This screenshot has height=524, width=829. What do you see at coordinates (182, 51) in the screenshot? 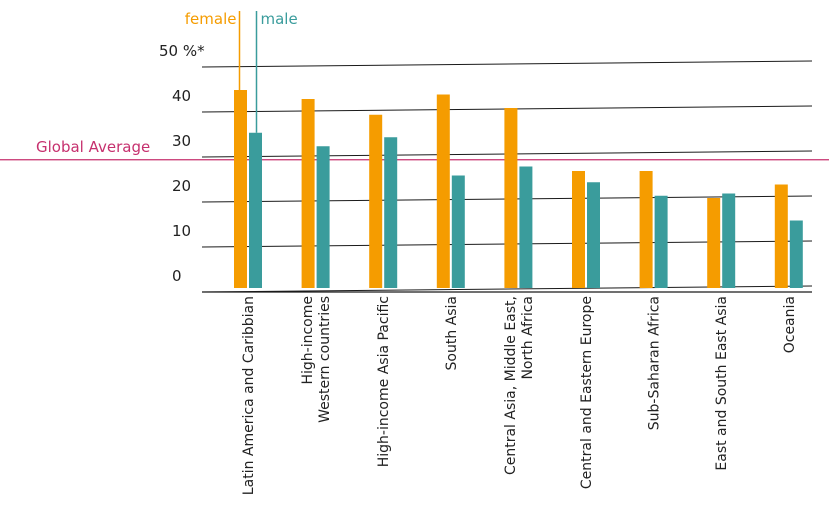
I see `y-axis-unit-label: 50 %*` at bounding box center [182, 51].